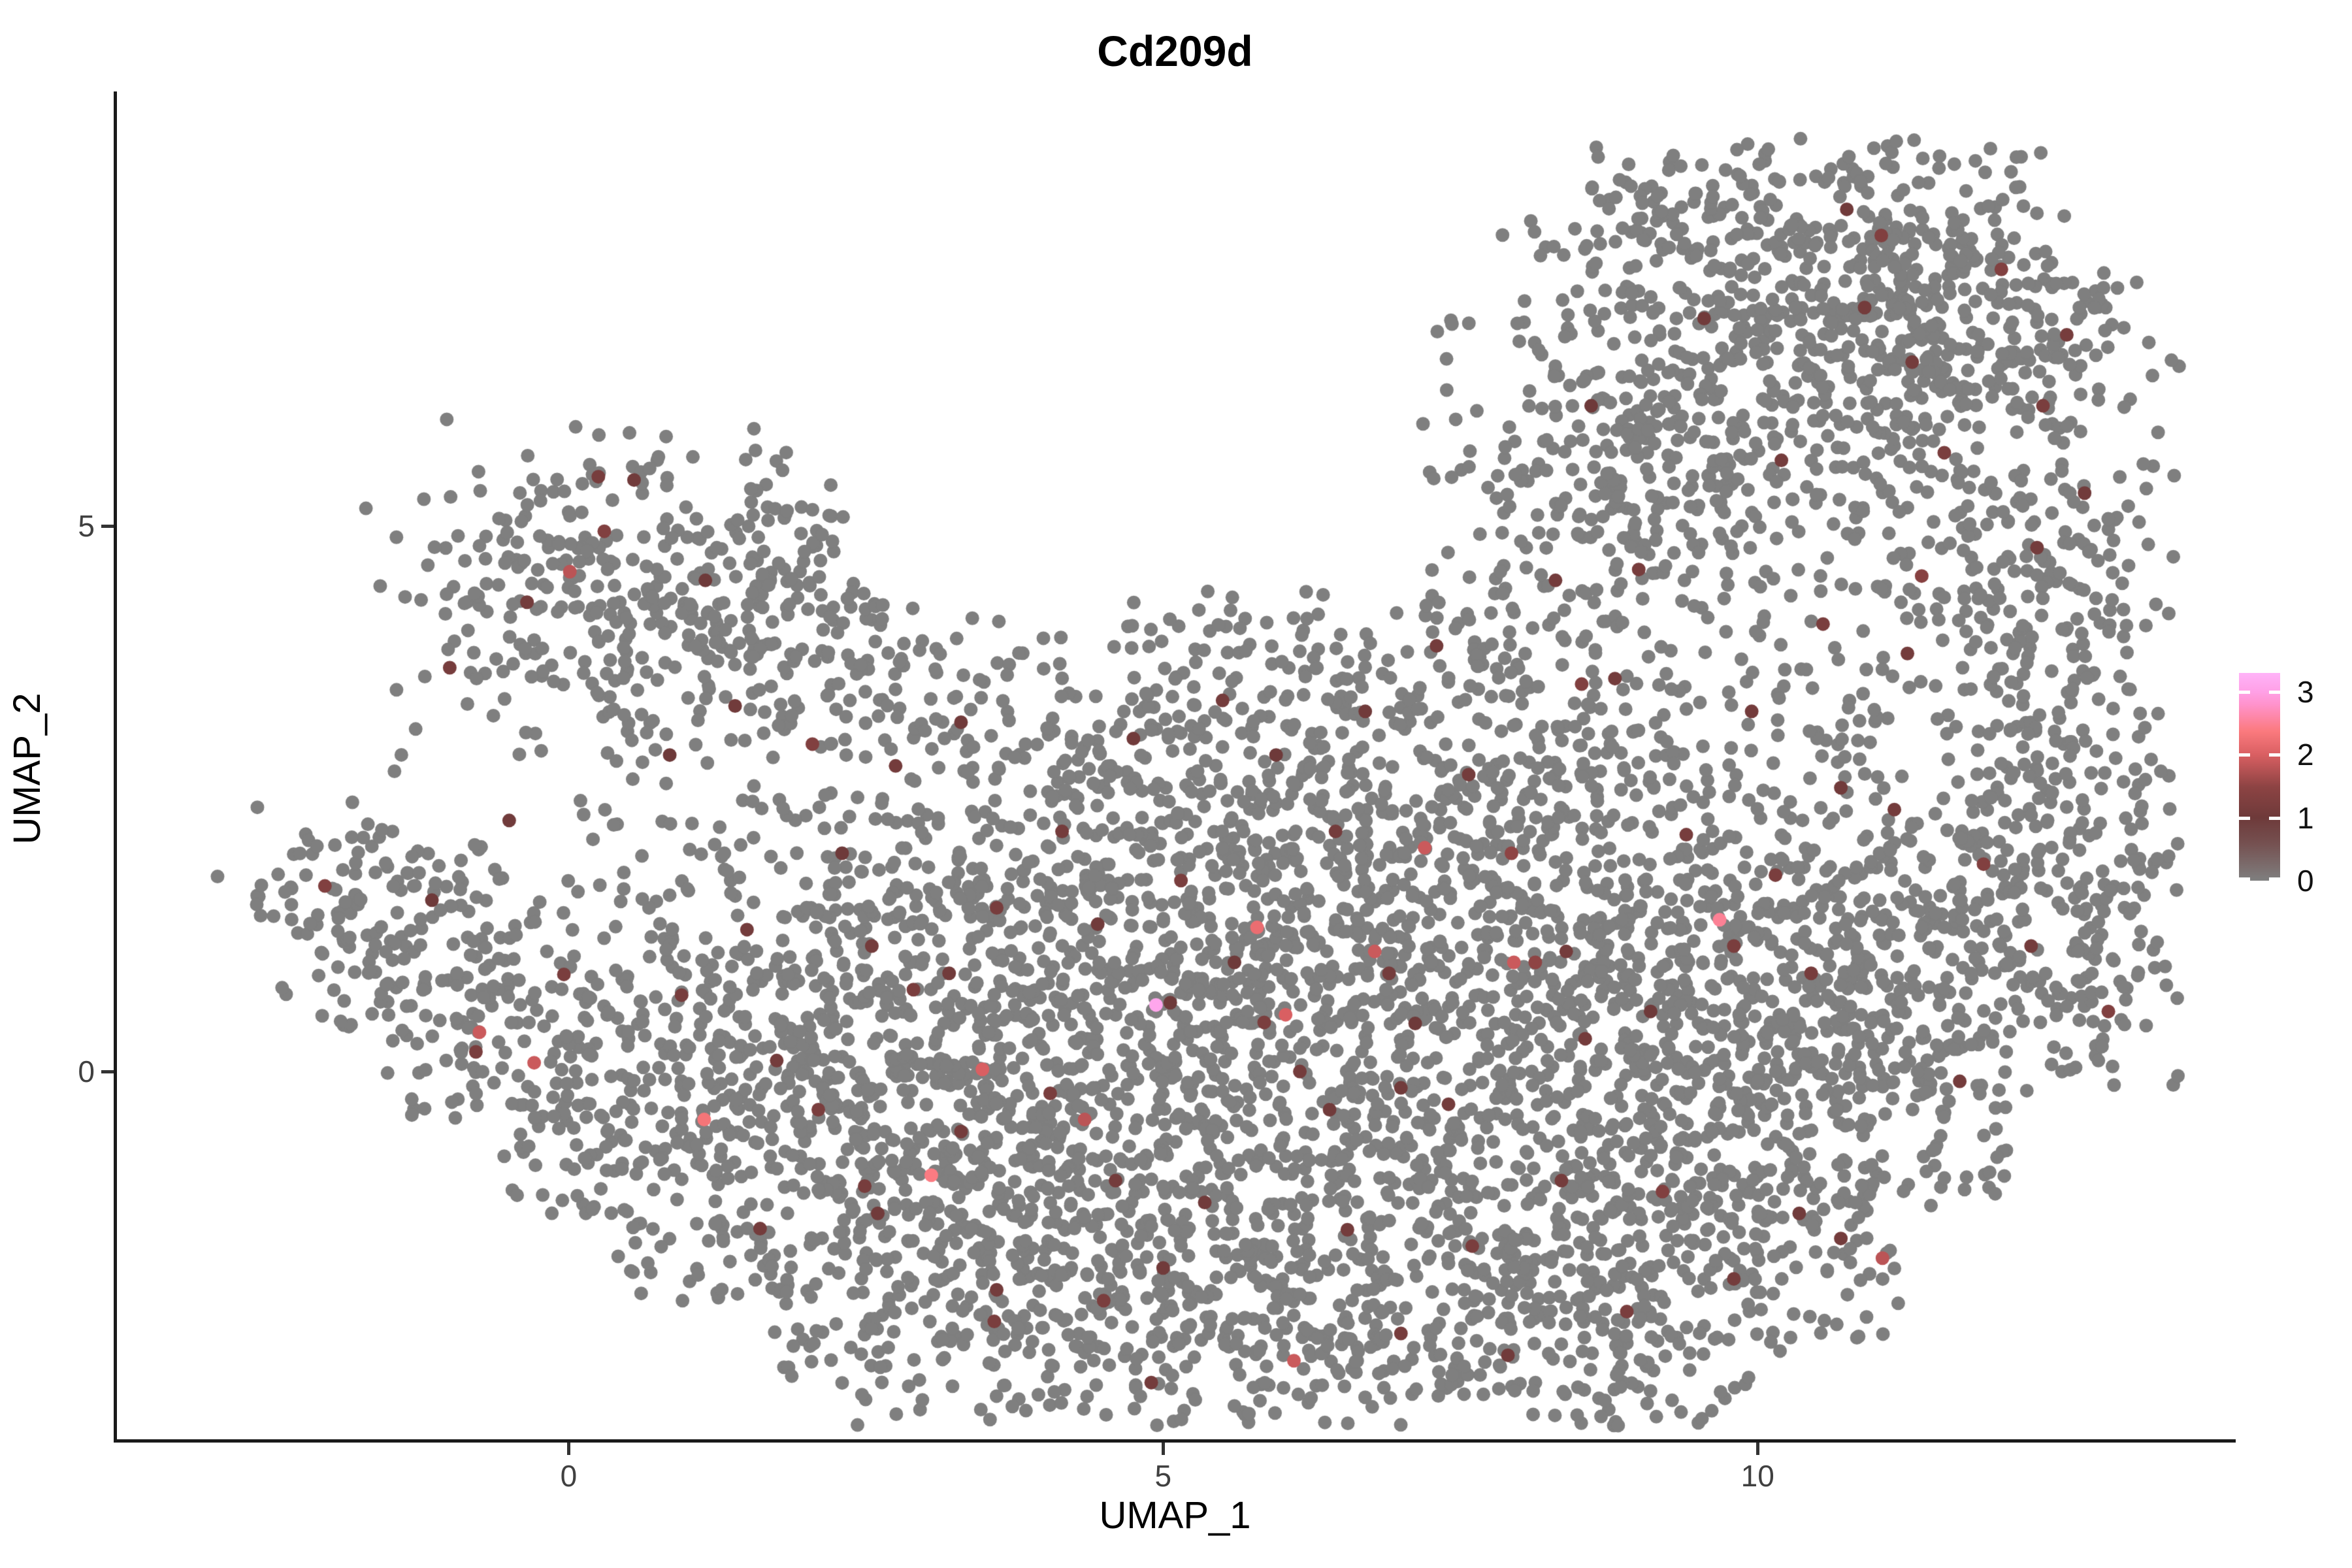  What do you see at coordinates (2305, 881) in the screenshot?
I see `colorbar-tick-label: 0` at bounding box center [2305, 881].